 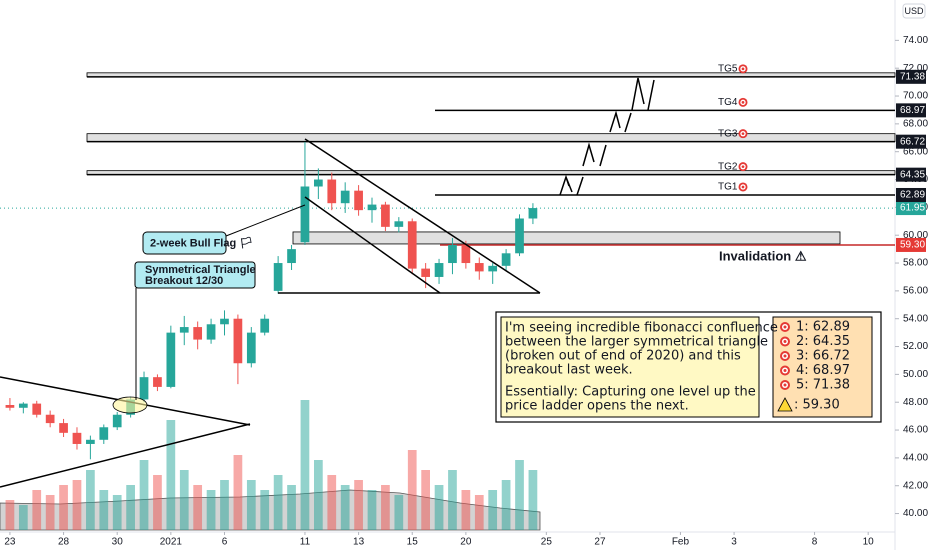 I want to click on targets-box, so click(x=822, y=367).